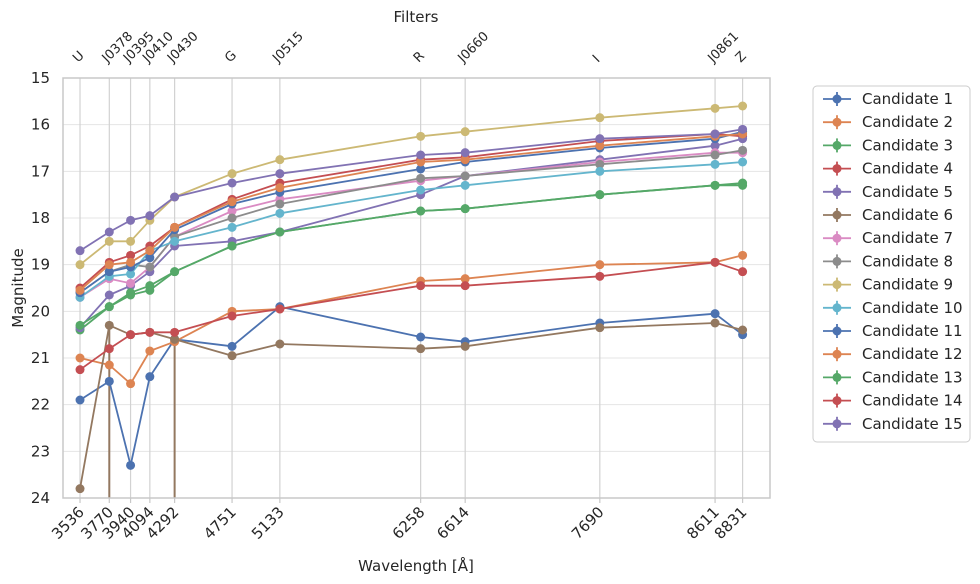  What do you see at coordinates (596, 59) in the screenshot?
I see `filter-label-I: I` at bounding box center [596, 59].